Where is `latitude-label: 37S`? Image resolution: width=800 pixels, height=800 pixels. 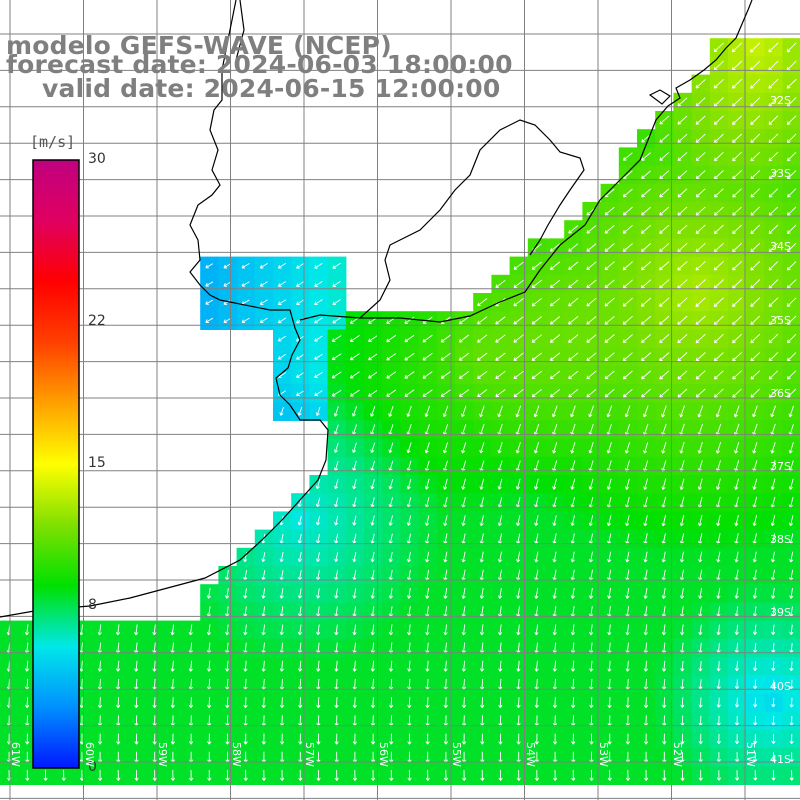
latitude-label: 37S is located at coordinates (780, 466).